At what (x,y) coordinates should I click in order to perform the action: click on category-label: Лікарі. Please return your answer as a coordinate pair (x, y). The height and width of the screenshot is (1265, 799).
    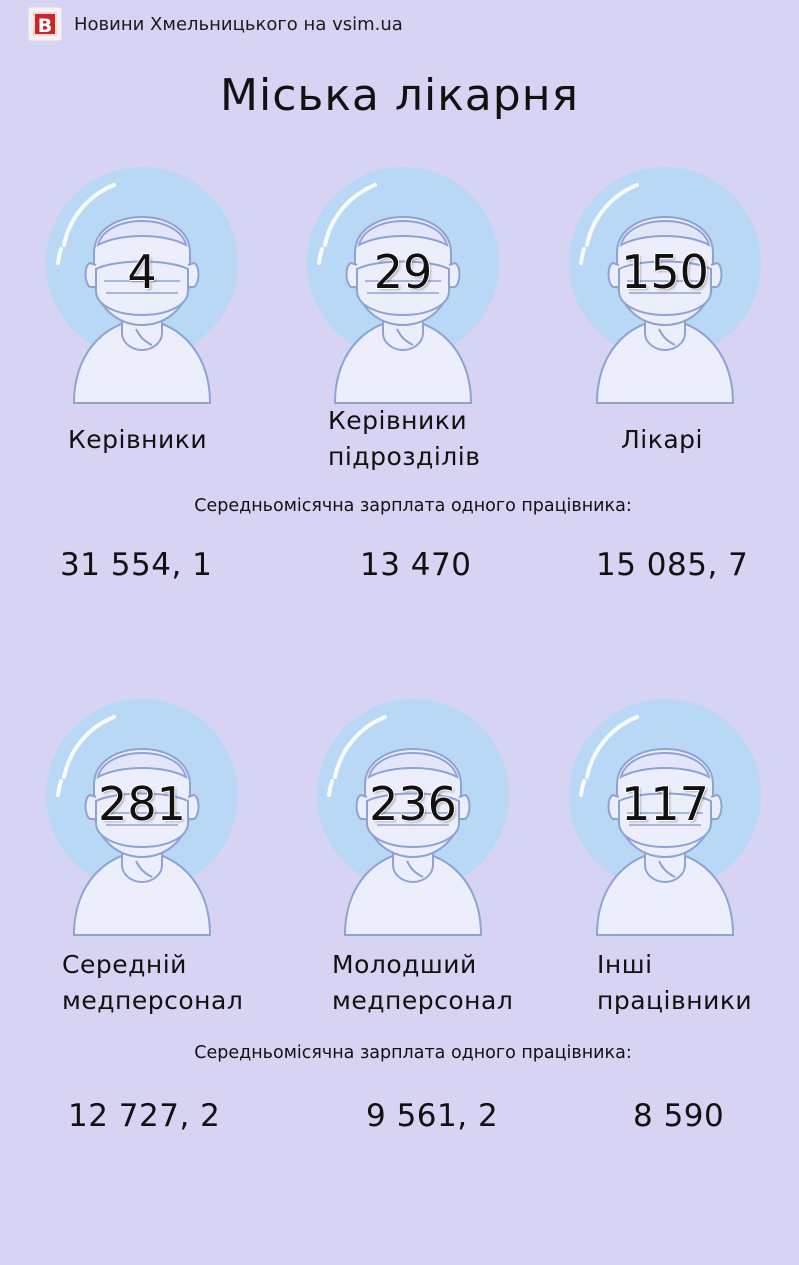
    Looking at the image, I should click on (662, 440).